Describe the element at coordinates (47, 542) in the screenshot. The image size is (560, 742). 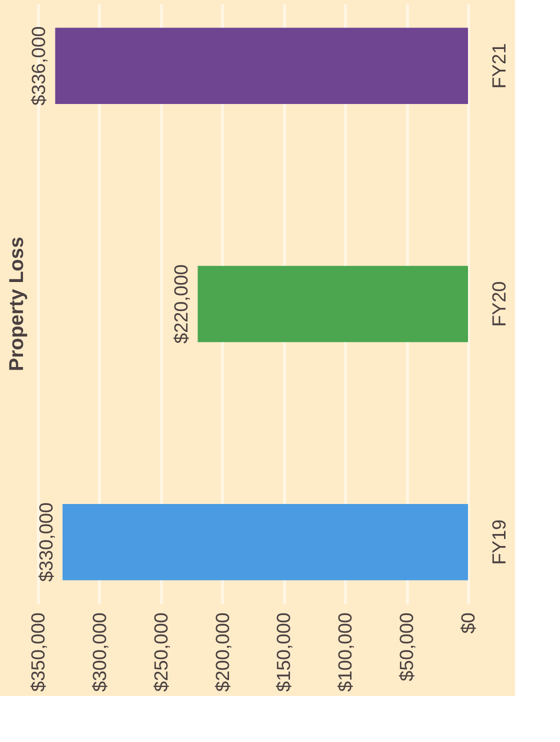
I see `data-label: $330,000` at that location.